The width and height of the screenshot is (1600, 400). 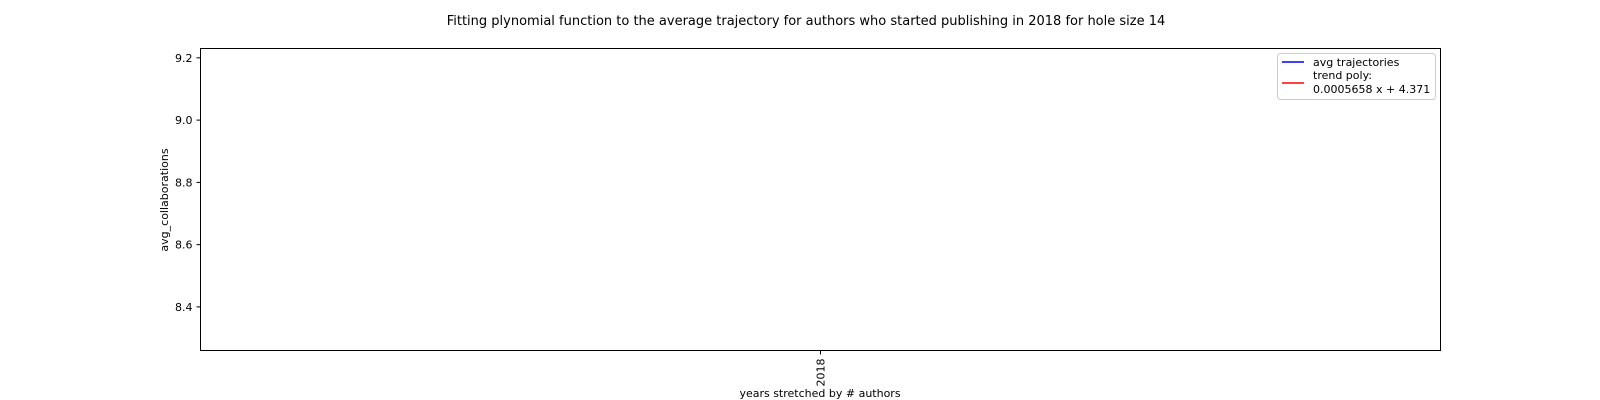 I want to click on y-tick-label: 8.4, so click(x=184, y=307).